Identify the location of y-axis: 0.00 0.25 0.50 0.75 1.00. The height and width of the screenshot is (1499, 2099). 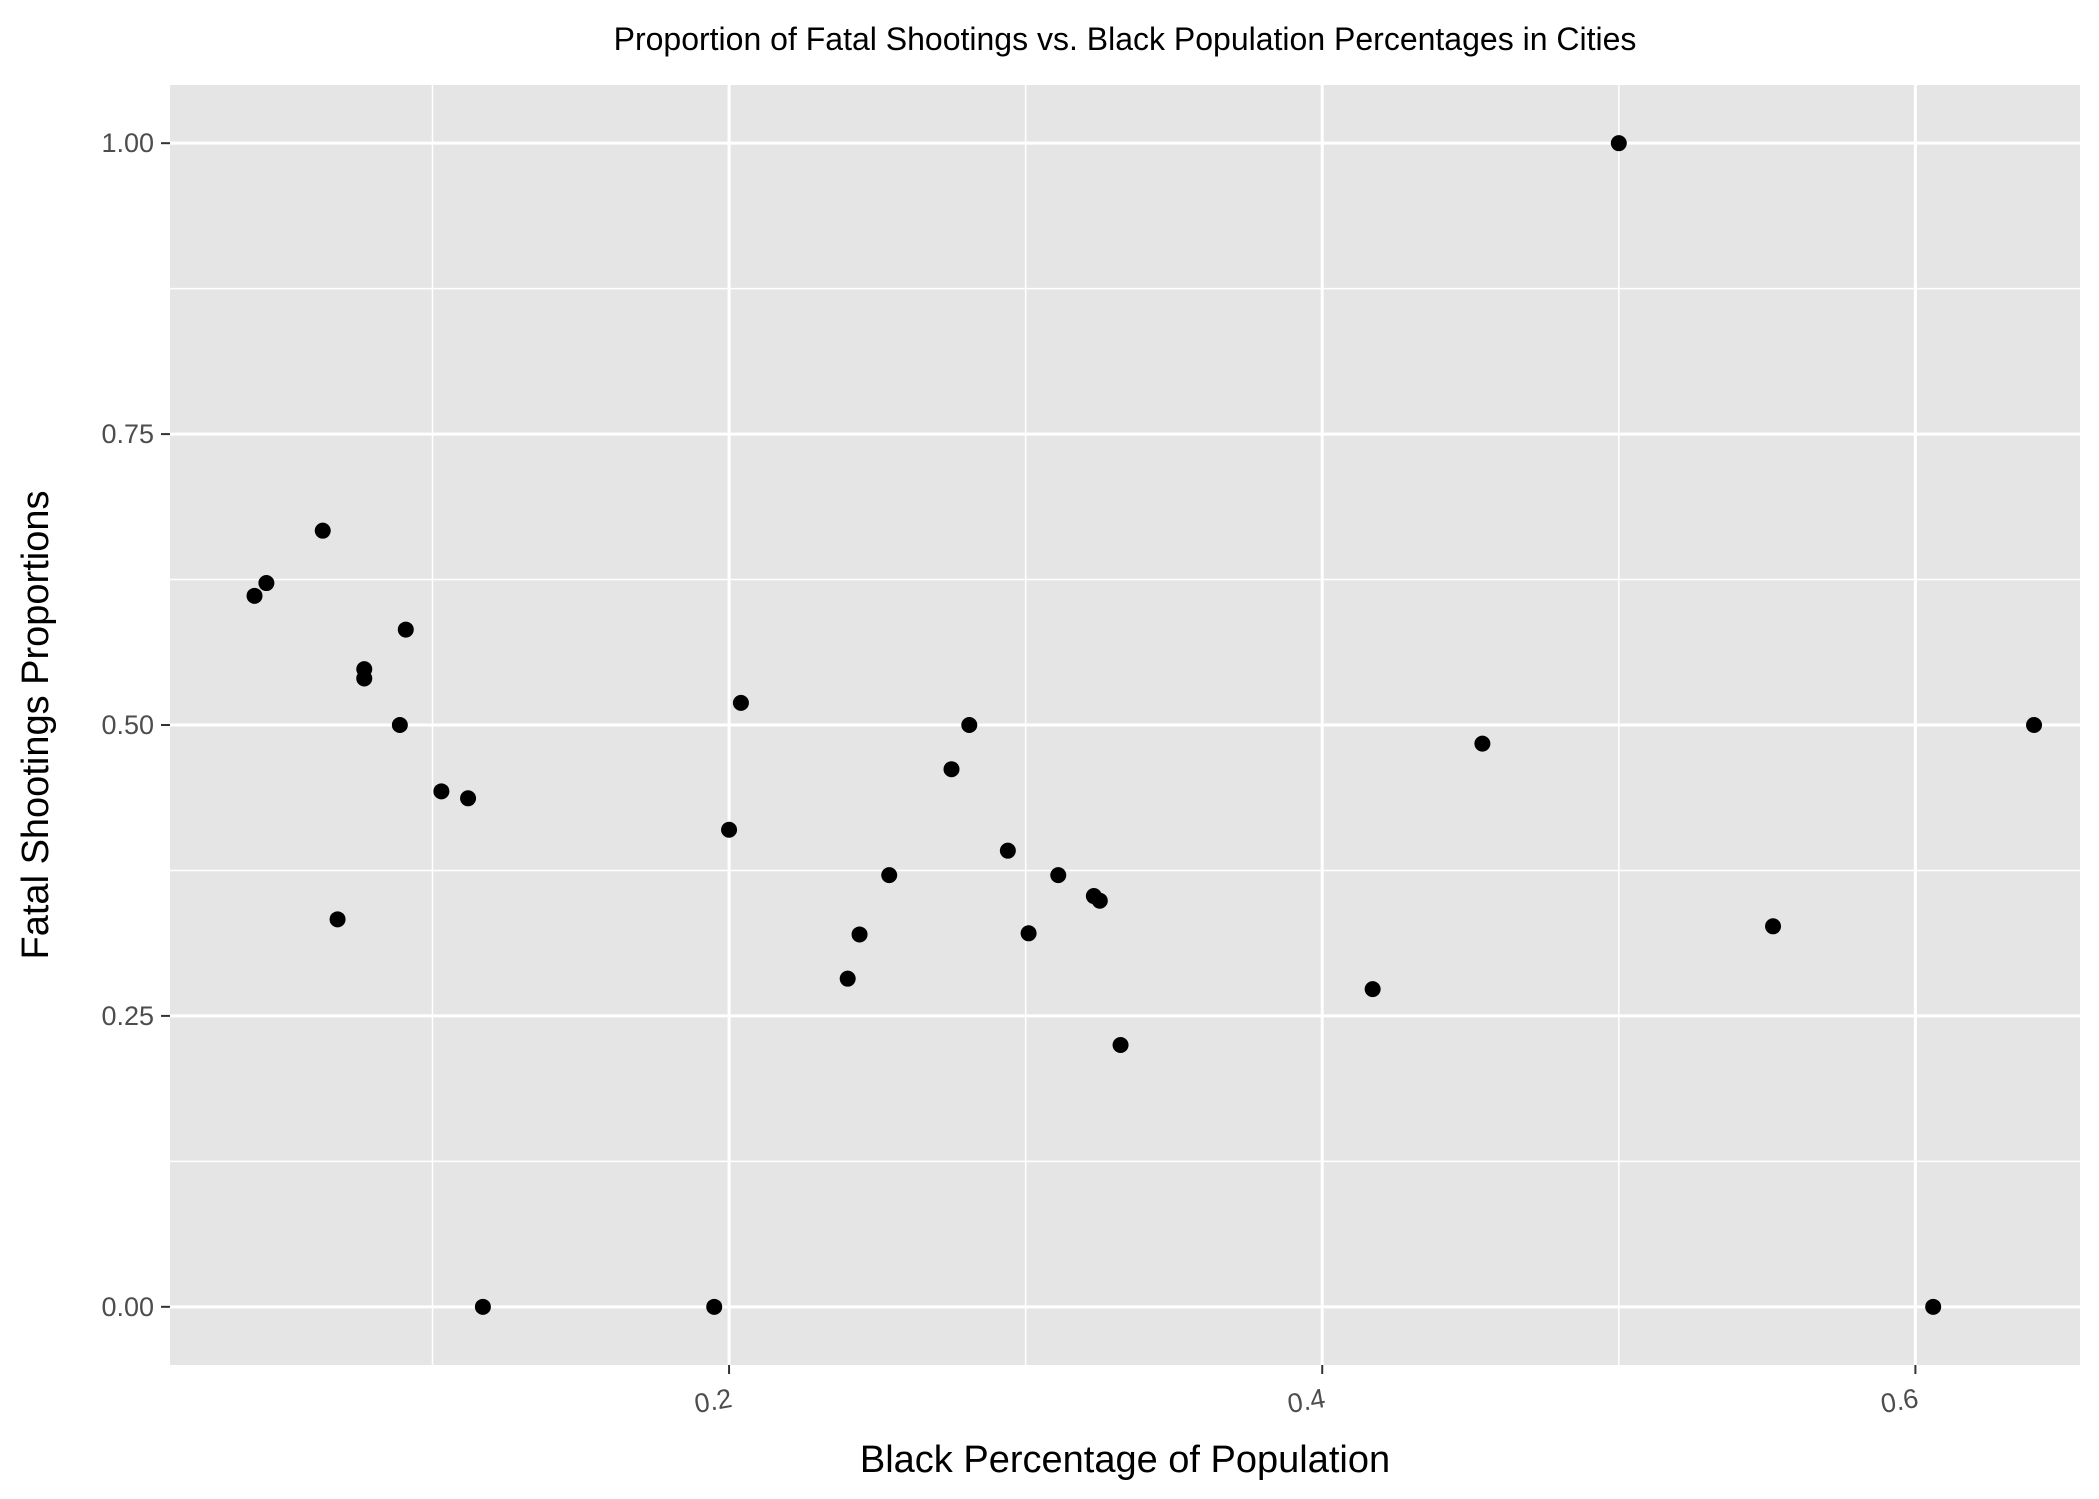
(135, 725).